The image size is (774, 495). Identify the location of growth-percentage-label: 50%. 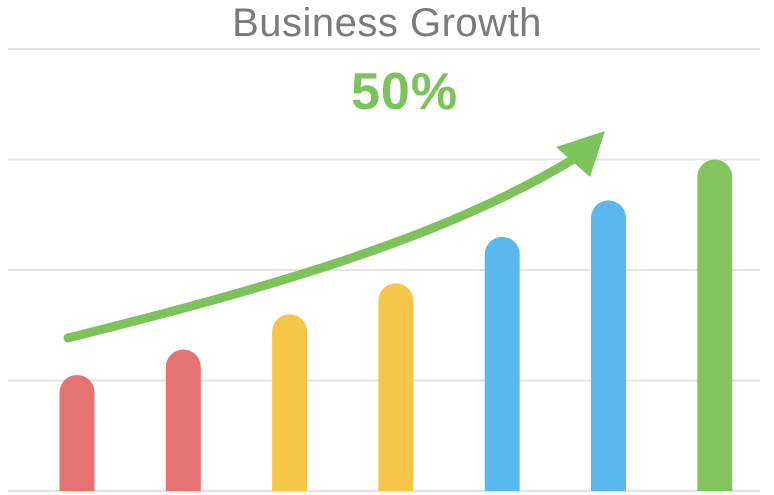
(405, 92).